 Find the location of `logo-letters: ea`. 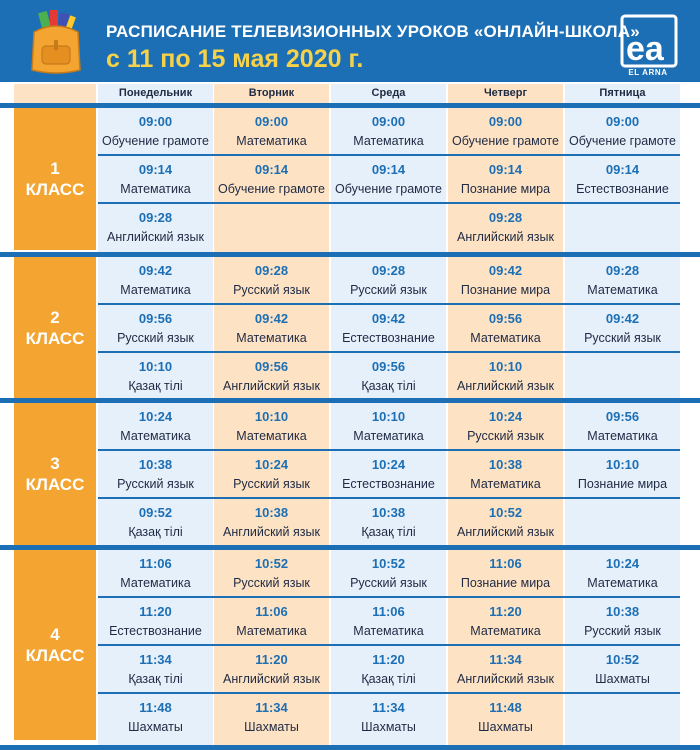

logo-letters: ea is located at coordinates (645, 49).